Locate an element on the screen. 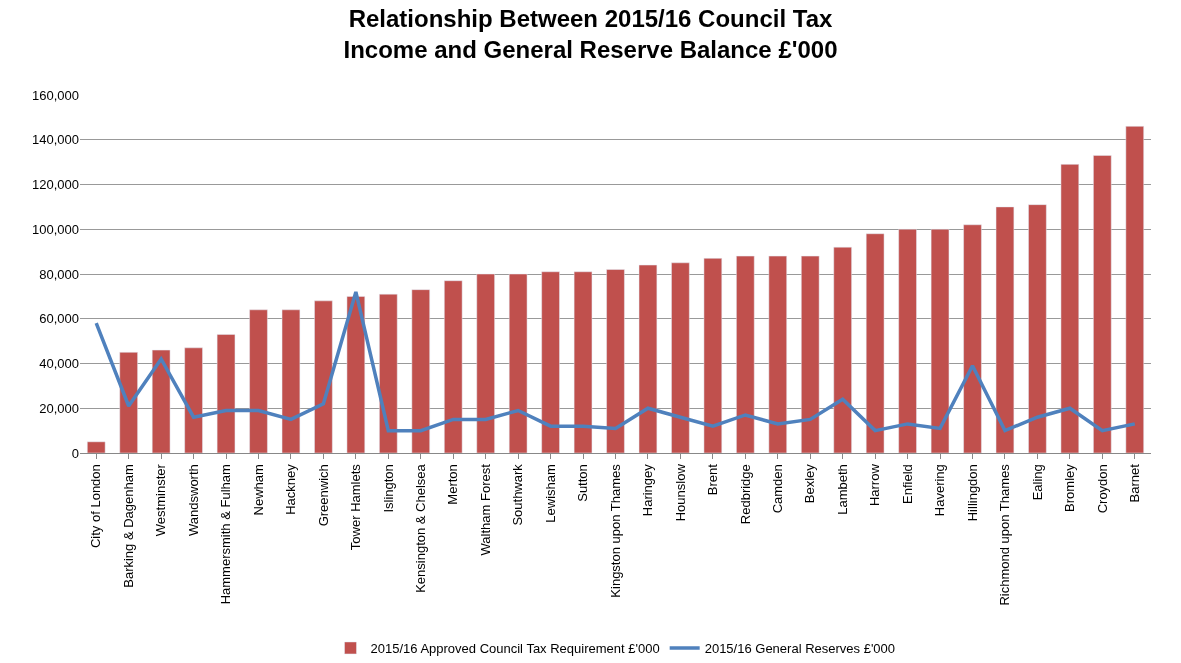 This screenshot has height=663, width=1181. x-tick-label: Kensington & Chelsea is located at coordinates (420, 528).